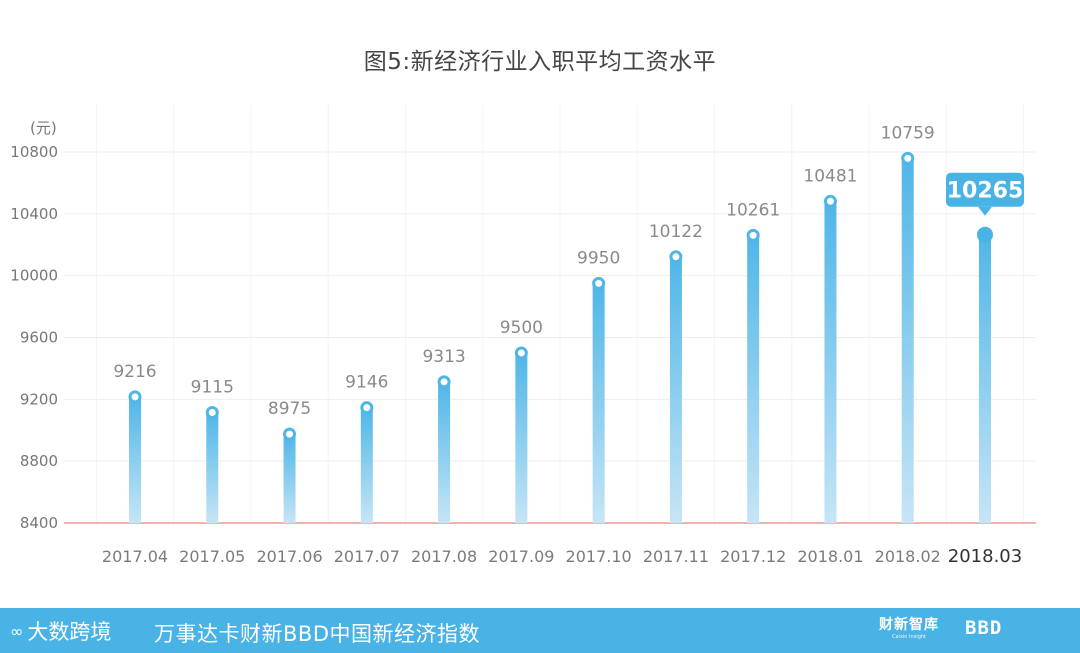  What do you see at coordinates (830, 556) in the screenshot?
I see `x-tick-label: 2018.01` at bounding box center [830, 556].